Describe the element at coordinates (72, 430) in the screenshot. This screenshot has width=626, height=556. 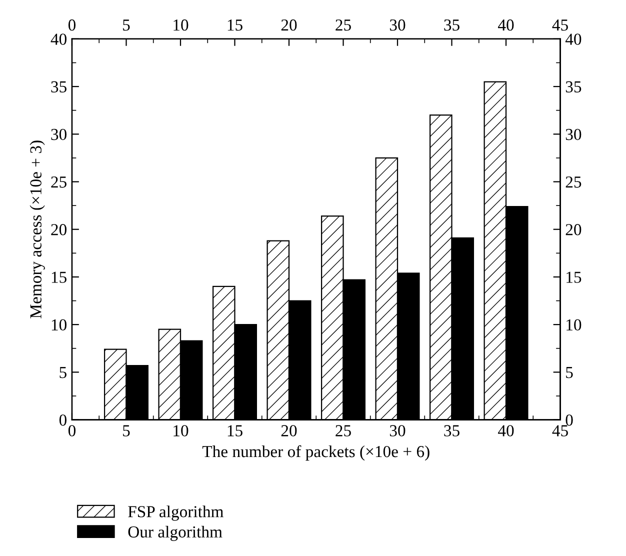
I see `x-tick-label: 0` at that location.